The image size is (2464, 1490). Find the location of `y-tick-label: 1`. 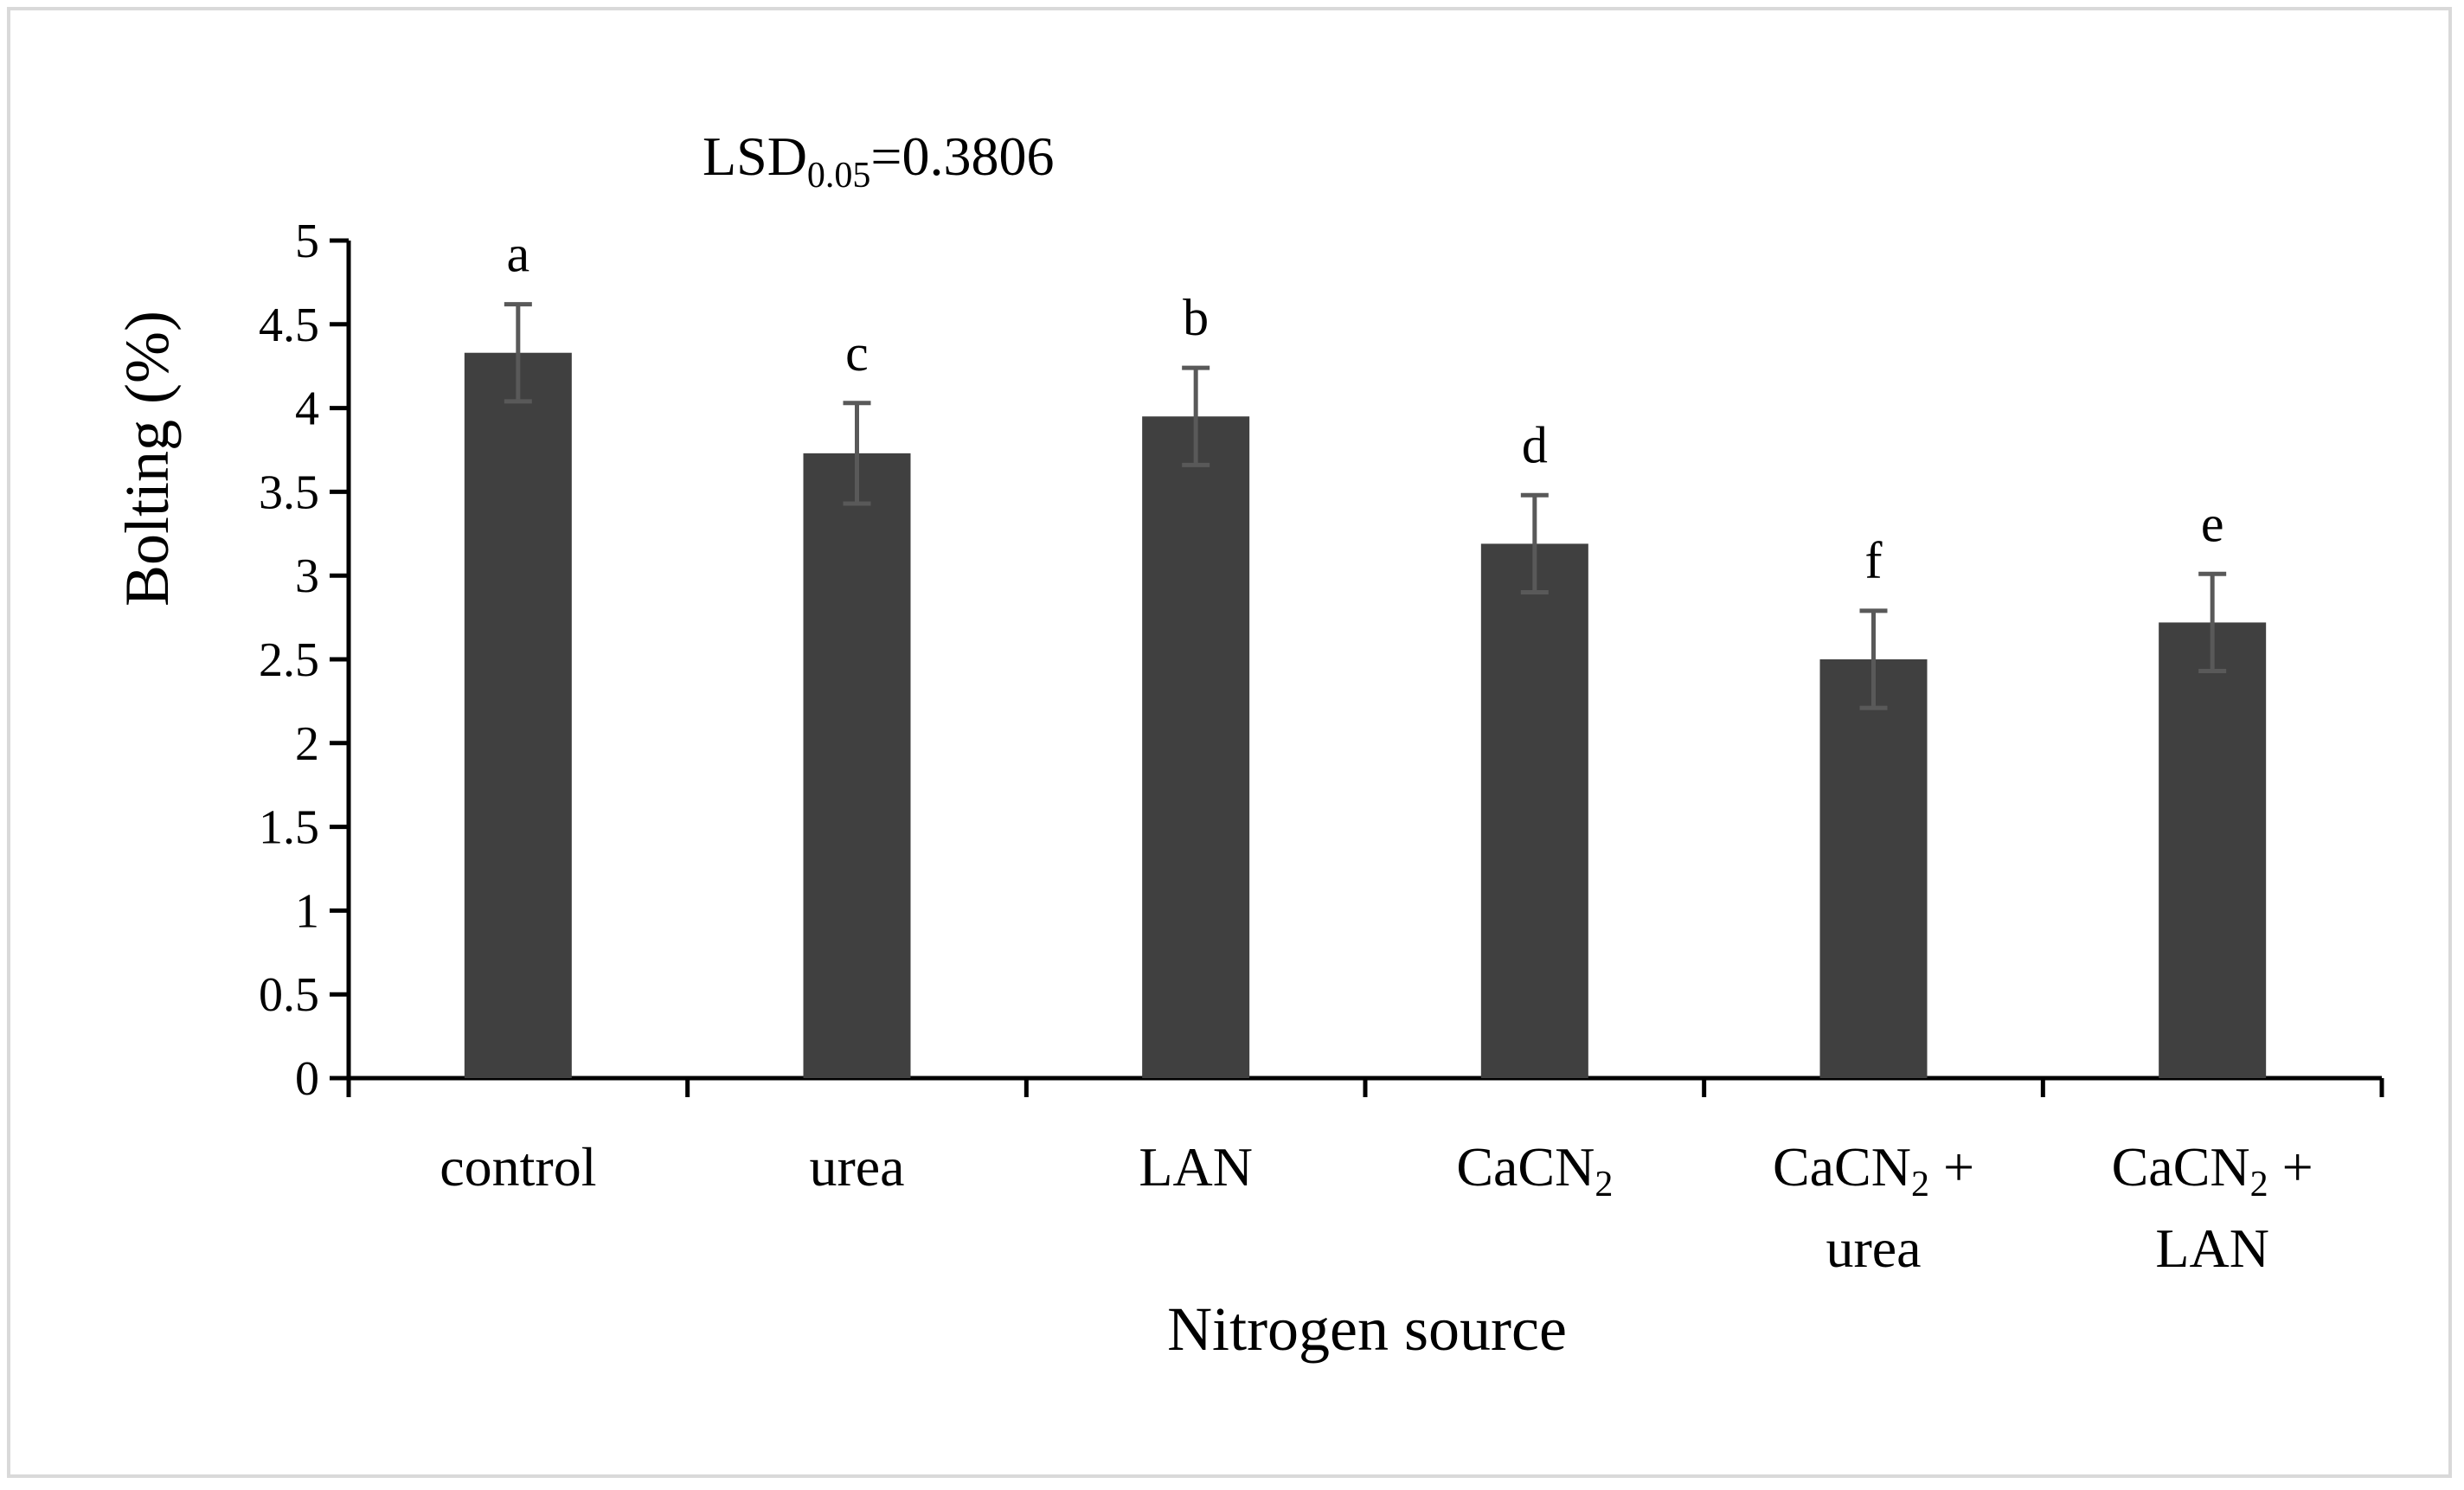

y-tick-label: 1 is located at coordinates (307, 911).